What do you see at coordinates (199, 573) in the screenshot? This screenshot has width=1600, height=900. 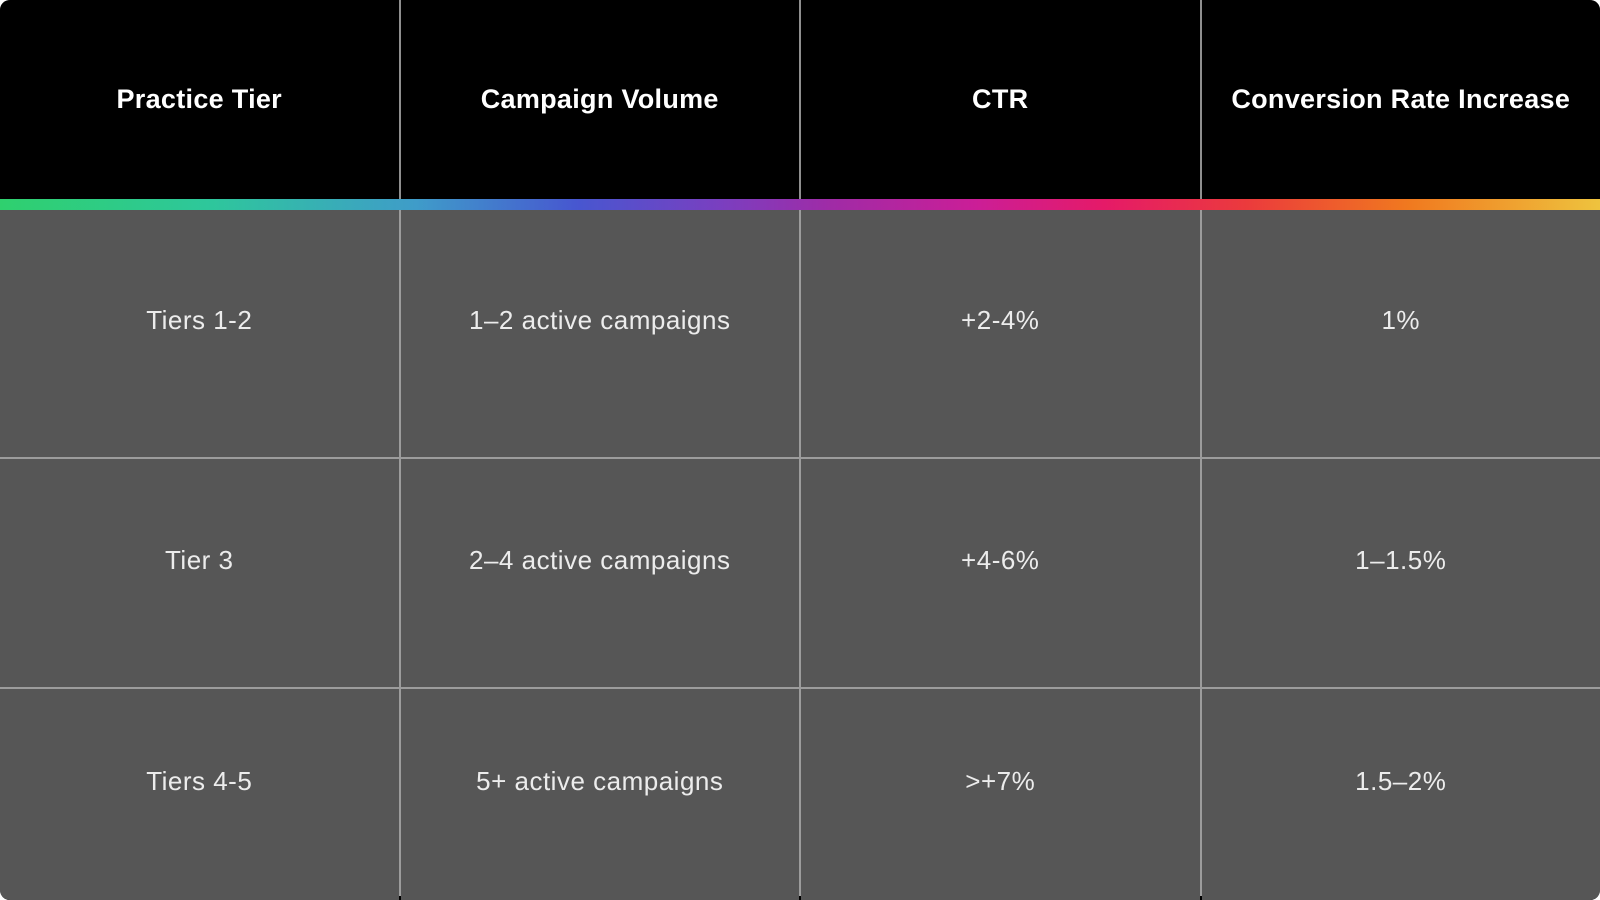 I see `cell-practice-tier: Tier 3` at bounding box center [199, 573].